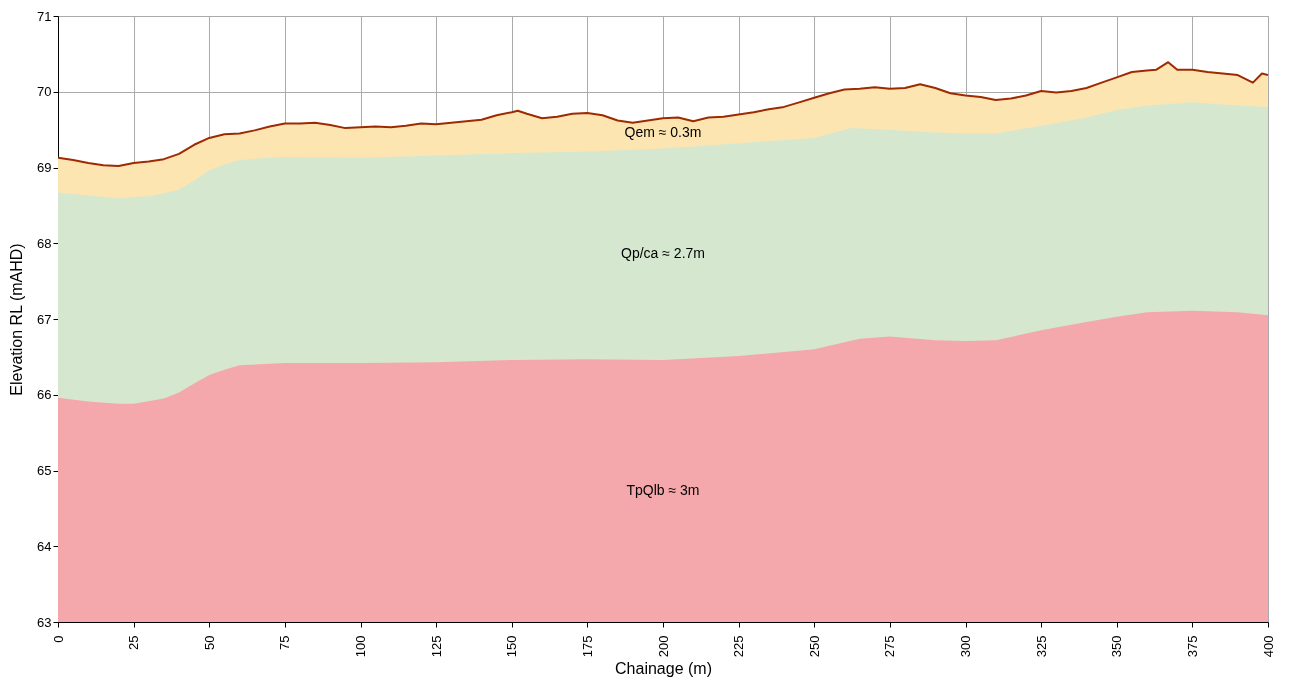 The height and width of the screenshot is (700, 1295). I want to click on y-tick-label: 69, so click(44, 167).